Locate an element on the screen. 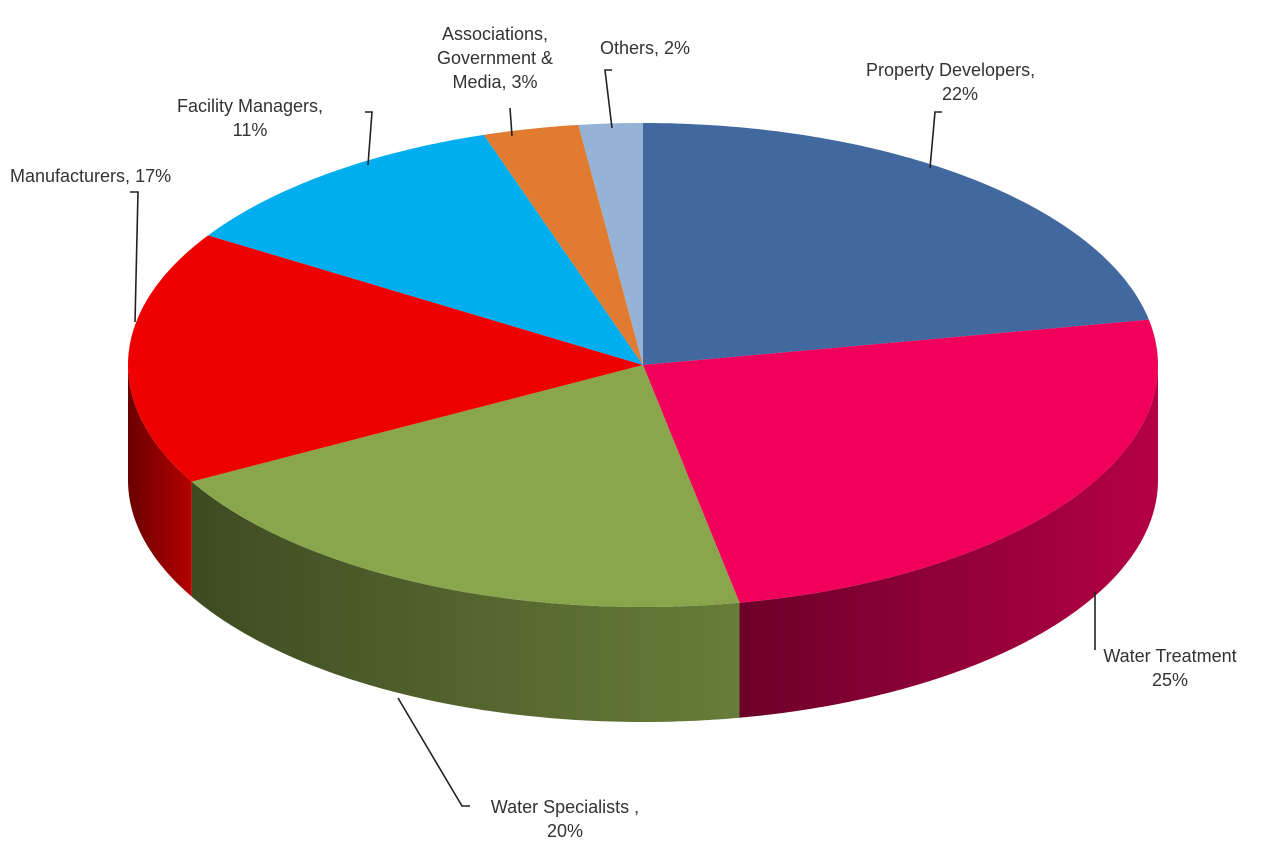 The image size is (1279, 851). value-label: 3% is located at coordinates (524, 82).